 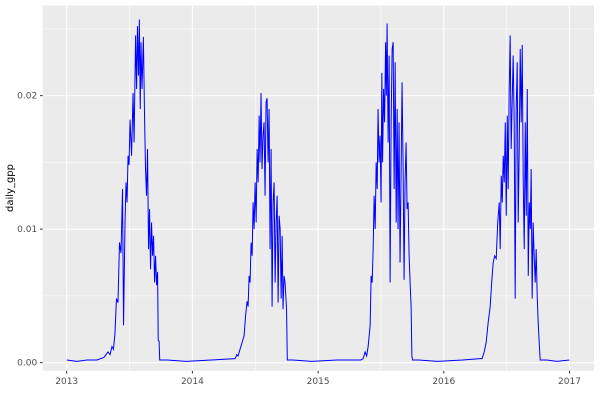 What do you see at coordinates (66, 382) in the screenshot?
I see `x-tick-label: 2013` at bounding box center [66, 382].